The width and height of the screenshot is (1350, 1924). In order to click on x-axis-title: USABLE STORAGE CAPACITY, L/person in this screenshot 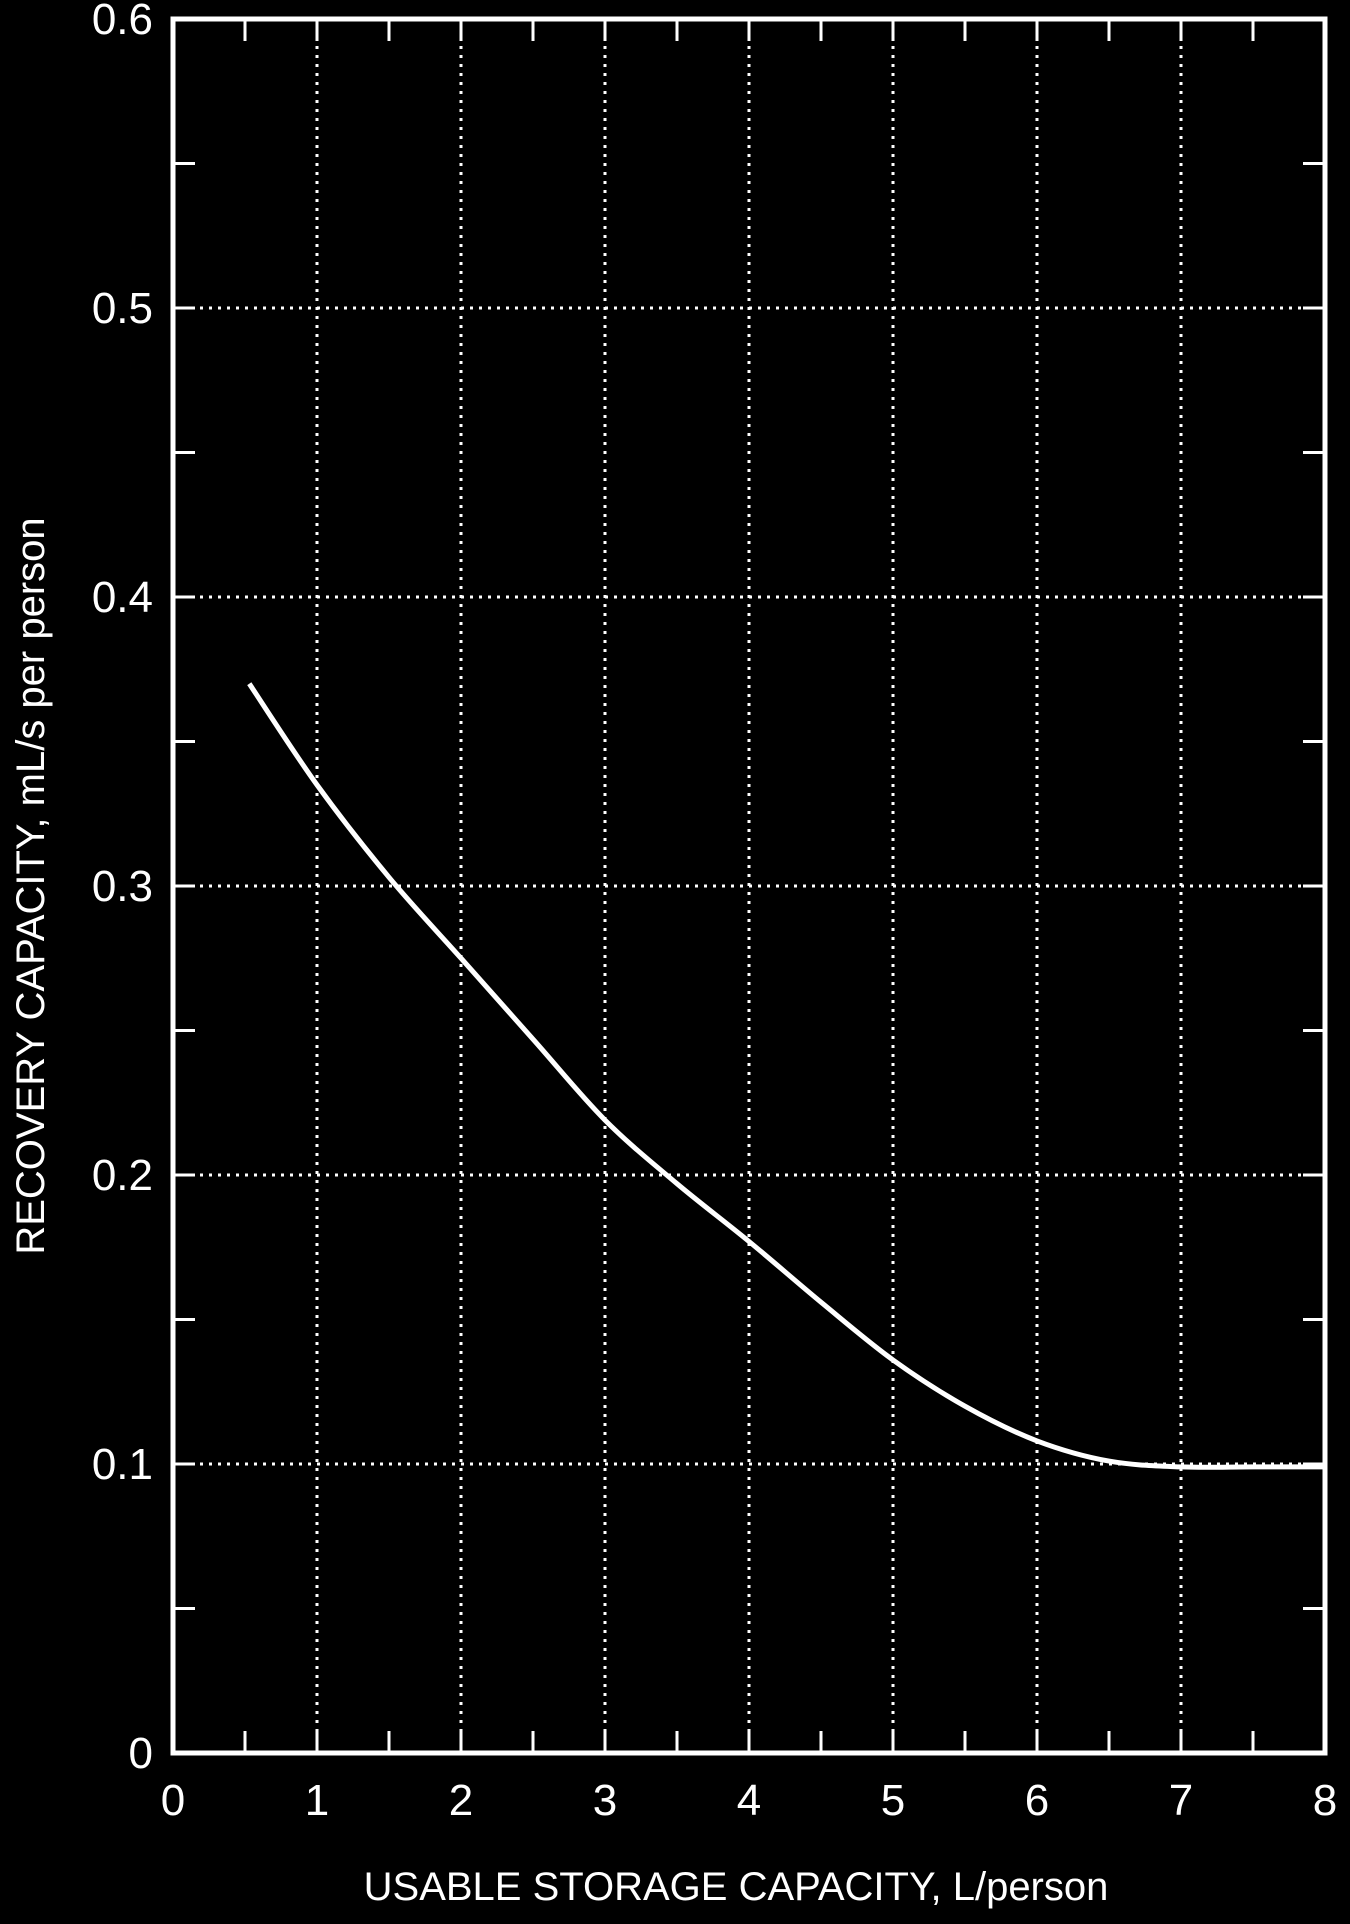, I will do `click(736, 1887)`.